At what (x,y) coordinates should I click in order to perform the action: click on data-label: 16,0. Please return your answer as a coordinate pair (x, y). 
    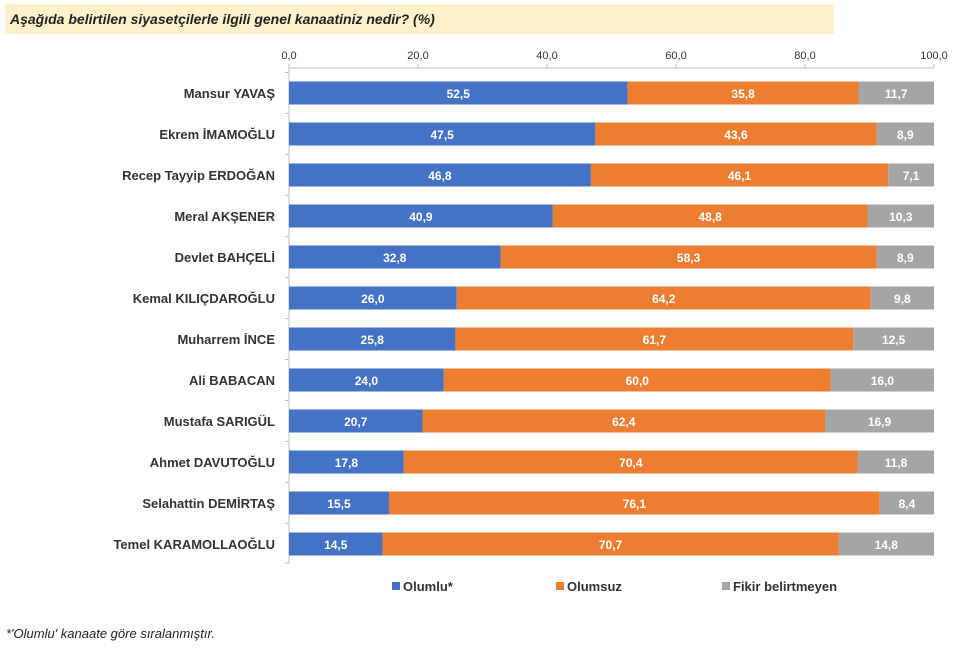
    Looking at the image, I should click on (883, 381).